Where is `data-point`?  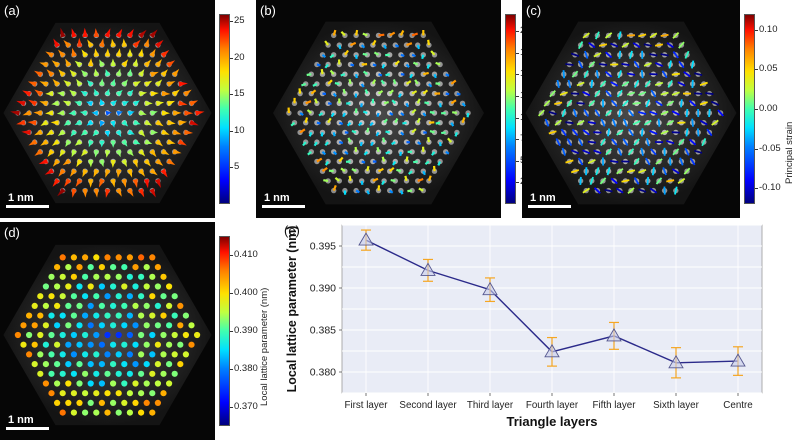
data-point is located at coordinates (552, 351).